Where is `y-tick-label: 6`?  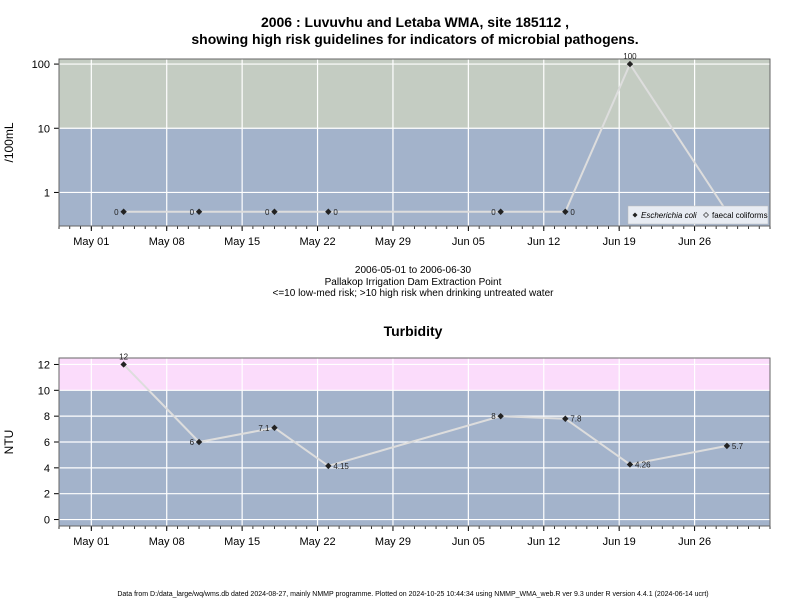
y-tick-label: 6 is located at coordinates (47, 443).